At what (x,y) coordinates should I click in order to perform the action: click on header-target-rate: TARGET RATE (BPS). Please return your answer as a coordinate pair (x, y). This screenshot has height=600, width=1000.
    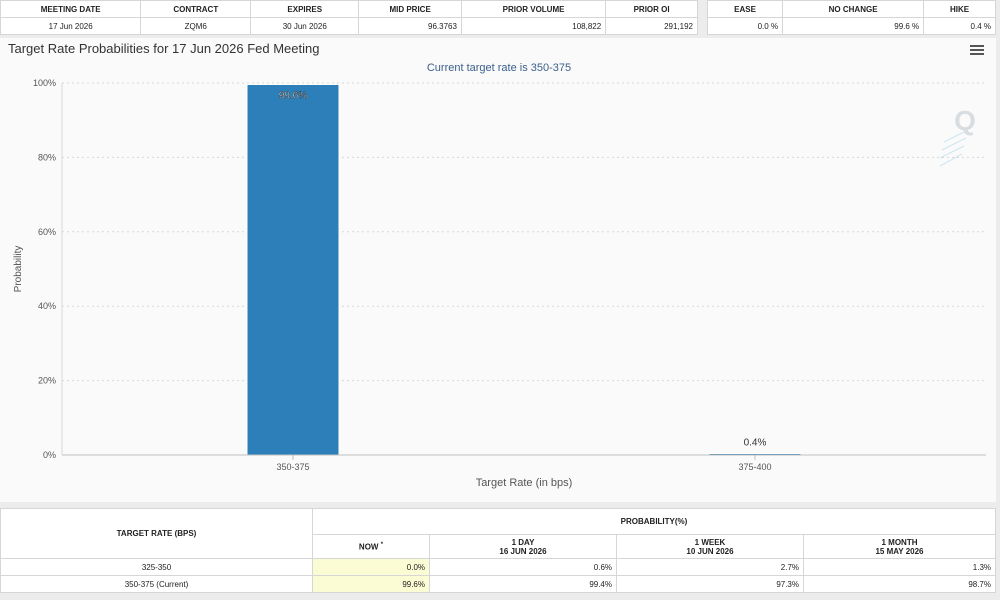
    Looking at the image, I should click on (156, 533).